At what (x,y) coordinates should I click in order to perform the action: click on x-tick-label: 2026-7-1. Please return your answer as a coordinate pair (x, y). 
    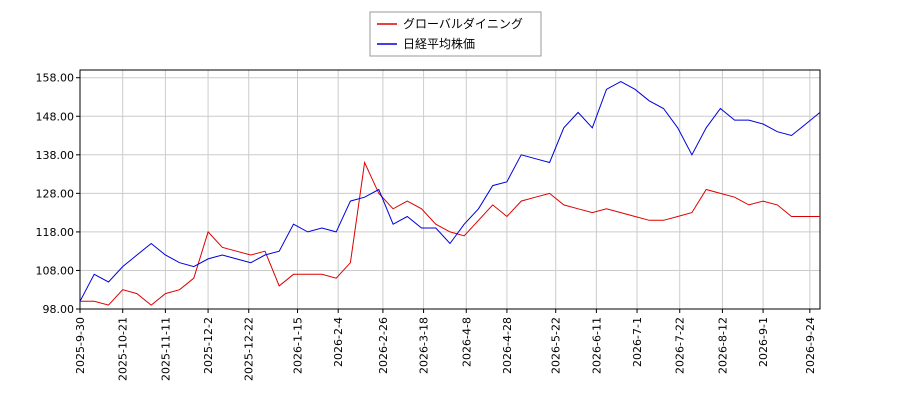
    Looking at the image, I should click on (637, 342).